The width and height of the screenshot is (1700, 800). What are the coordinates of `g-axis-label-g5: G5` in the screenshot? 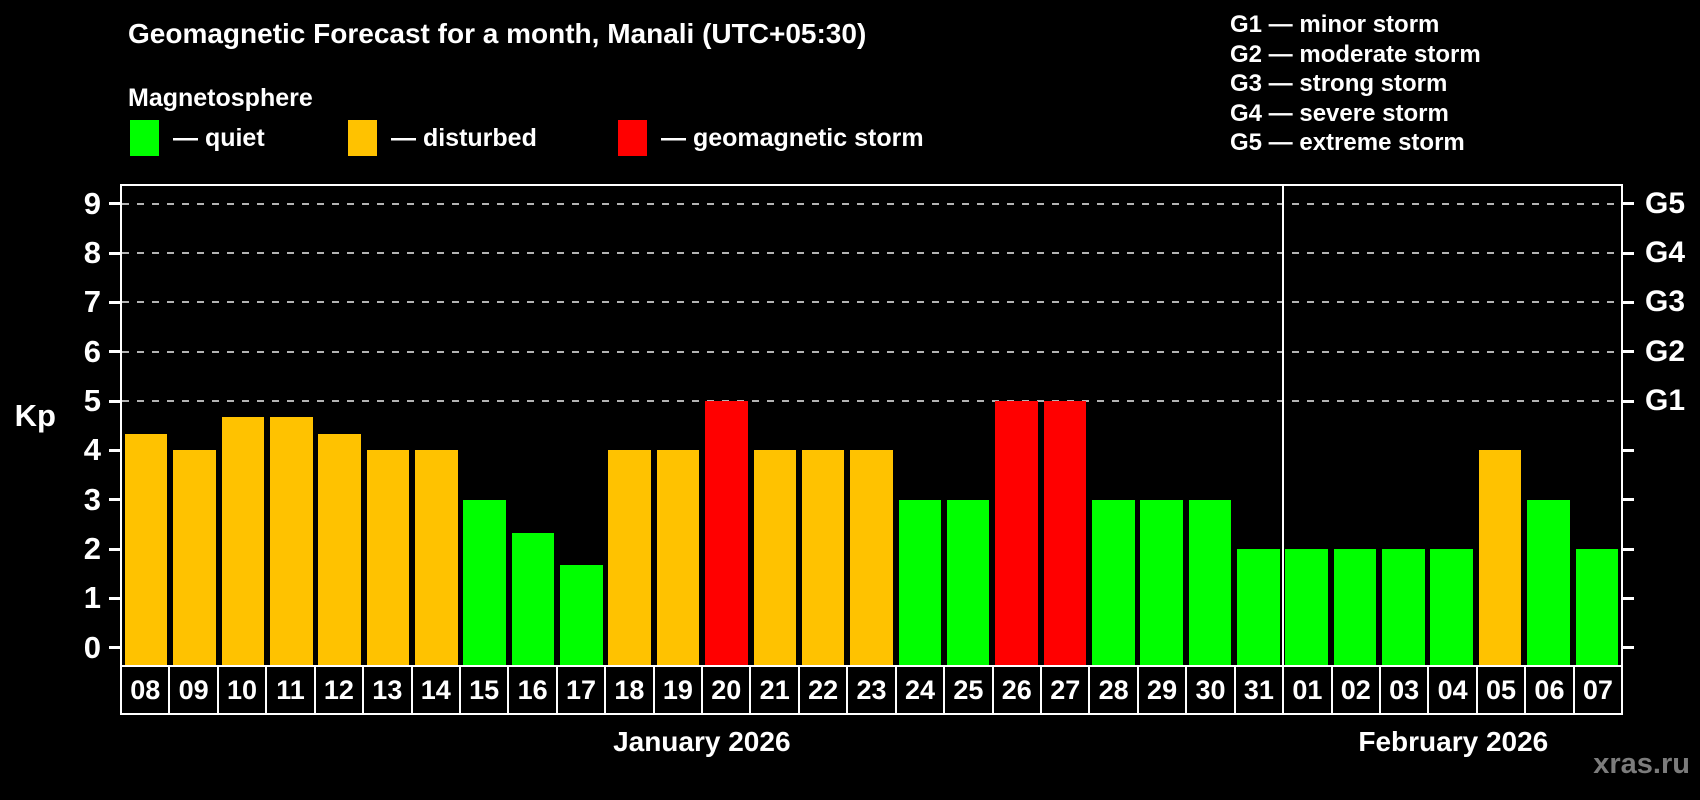 It's located at (1665, 203).